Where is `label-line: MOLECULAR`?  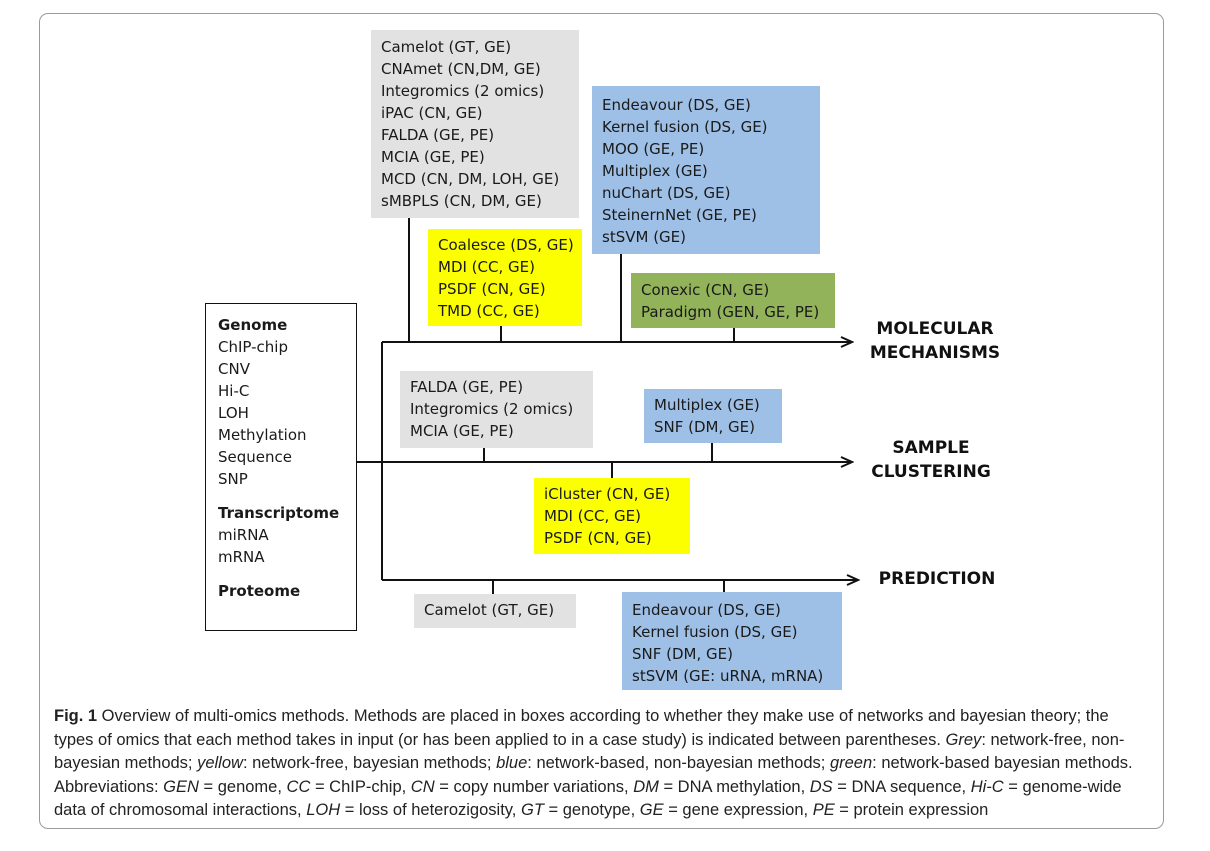
label-line: MOLECULAR is located at coordinates (935, 329).